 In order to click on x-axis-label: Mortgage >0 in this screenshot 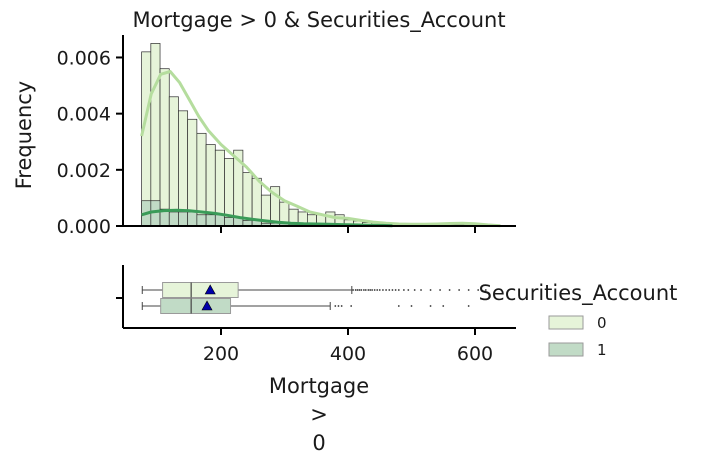, I will do `click(319, 414)`.